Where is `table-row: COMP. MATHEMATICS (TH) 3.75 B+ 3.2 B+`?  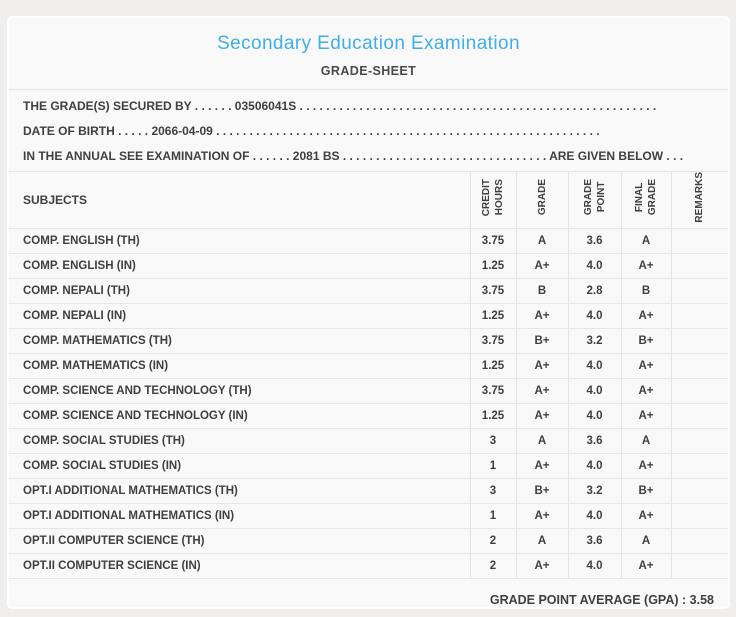 table-row: COMP. MATHEMATICS (TH) 3.75 B+ 3.2 B+ is located at coordinates (368, 341).